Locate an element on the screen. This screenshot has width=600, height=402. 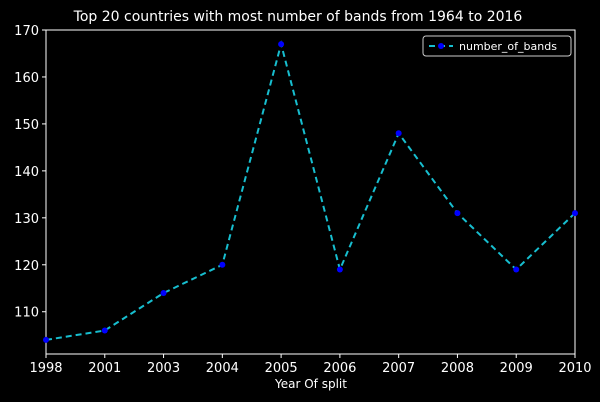
y-tick-label: 110 is located at coordinates (26, 313).